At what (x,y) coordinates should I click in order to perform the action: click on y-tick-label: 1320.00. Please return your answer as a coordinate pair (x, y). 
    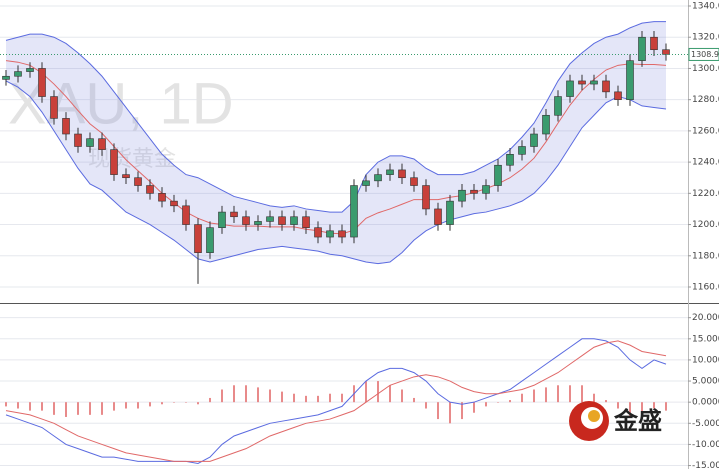
    Looking at the image, I should click on (705, 38).